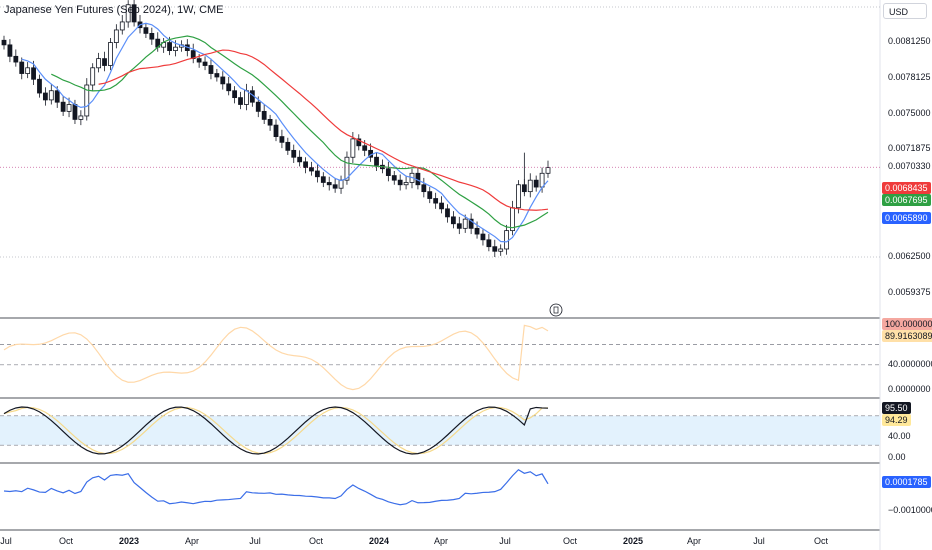 Image resolution: width=932 pixels, height=550 pixels. I want to click on stoch-d-tag: 94.29, so click(896, 420).